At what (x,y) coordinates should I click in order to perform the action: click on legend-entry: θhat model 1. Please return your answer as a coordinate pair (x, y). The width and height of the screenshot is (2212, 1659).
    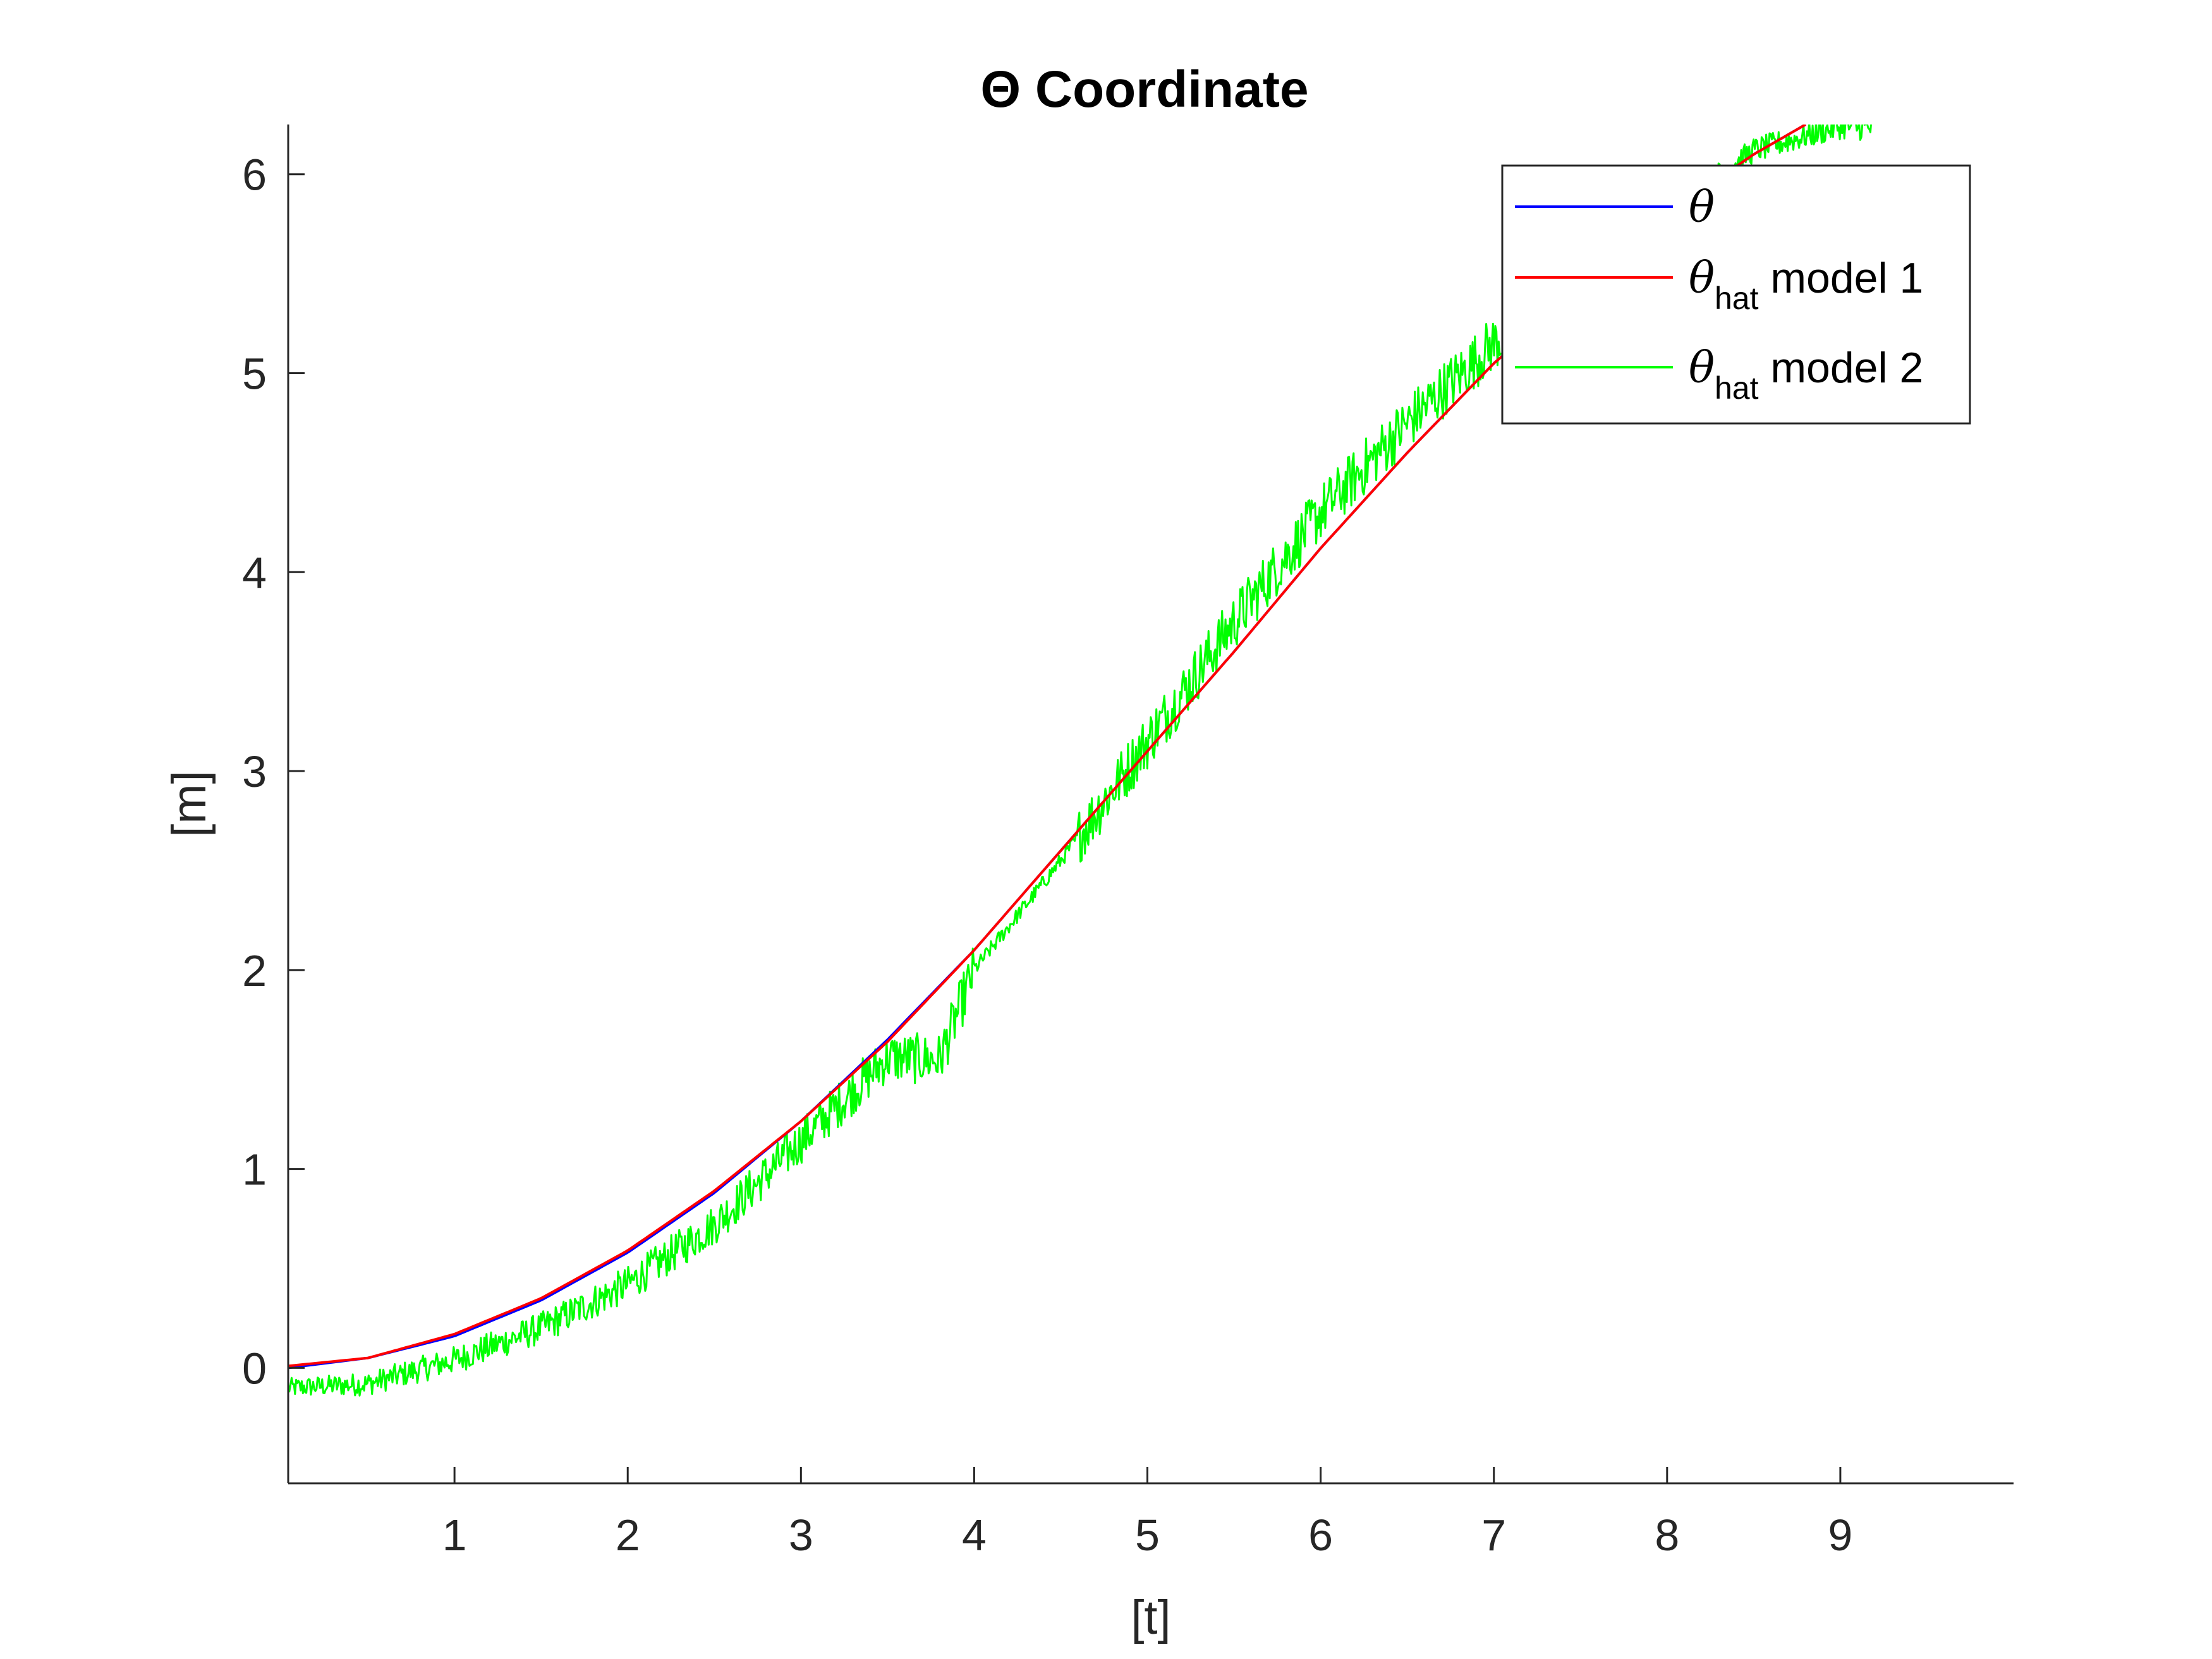
    Looking at the image, I should click on (1806, 284).